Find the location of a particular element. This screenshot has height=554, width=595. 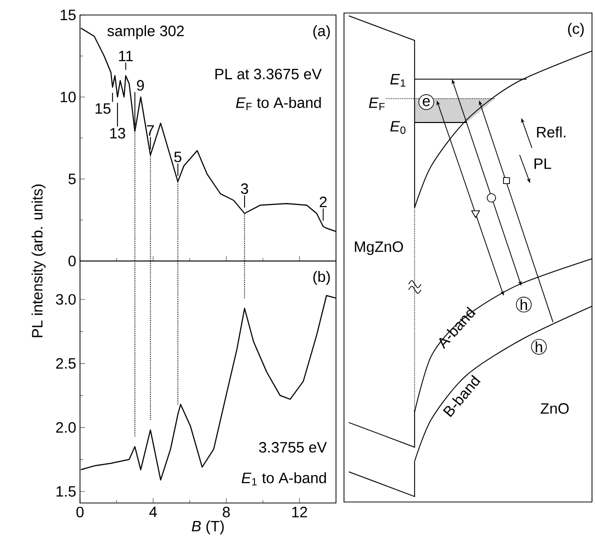

annotation: 3.3755 eV is located at coordinates (293, 447).